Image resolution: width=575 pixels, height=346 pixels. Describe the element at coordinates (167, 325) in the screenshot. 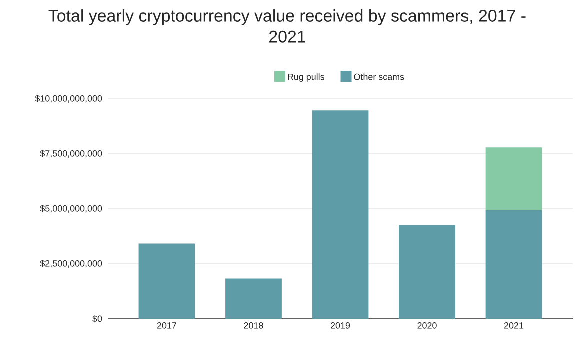

I see `x-tick-label: 2017` at that location.